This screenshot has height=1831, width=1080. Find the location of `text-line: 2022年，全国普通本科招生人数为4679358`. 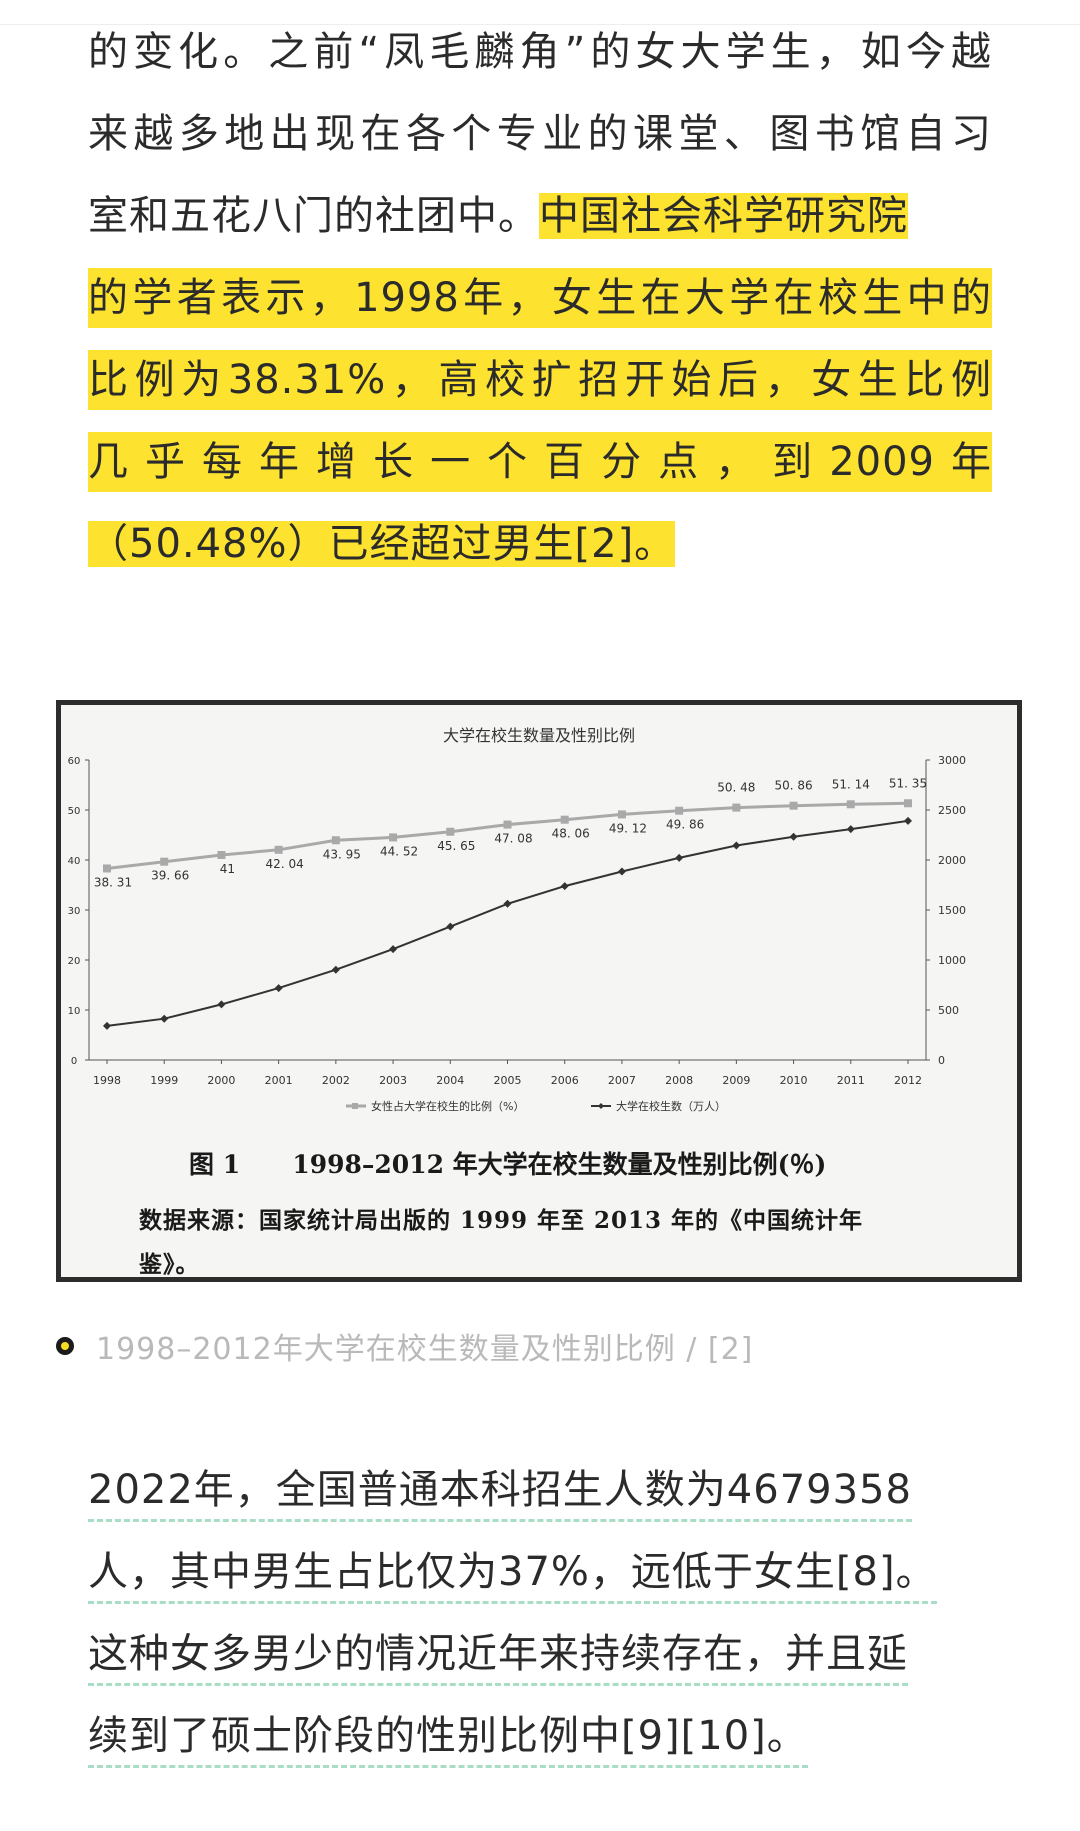

text-line: 2022年，全国普通本科招生人数为4679358 is located at coordinates (500, 1491).